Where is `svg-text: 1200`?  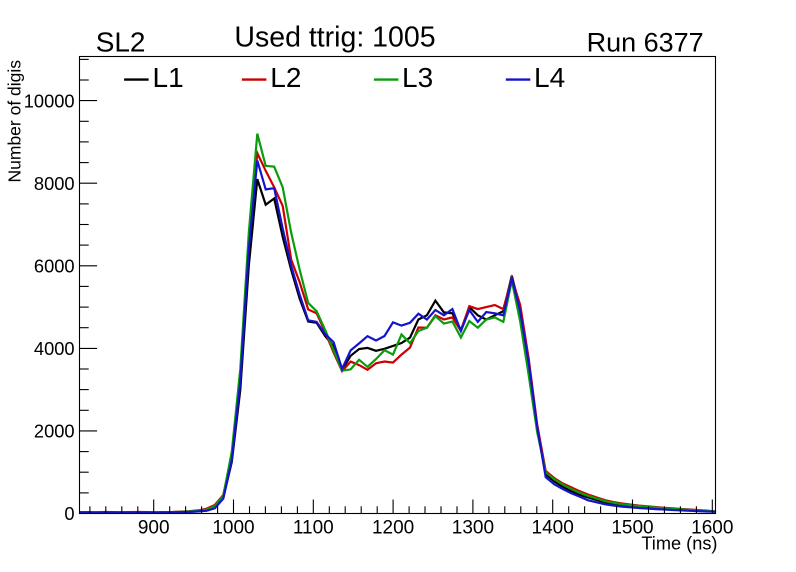
svg-text: 1200 is located at coordinates (393, 528).